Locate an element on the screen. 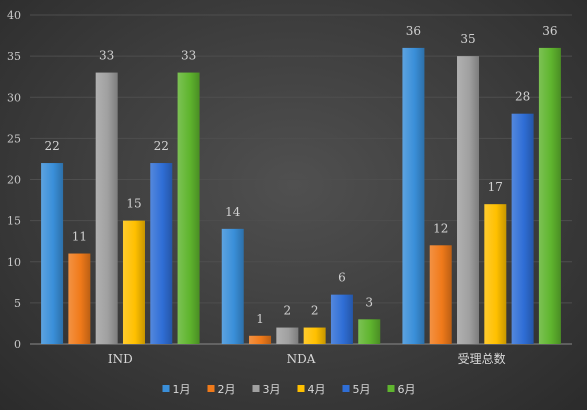  y-tick-label: 40 is located at coordinates (14, 15).